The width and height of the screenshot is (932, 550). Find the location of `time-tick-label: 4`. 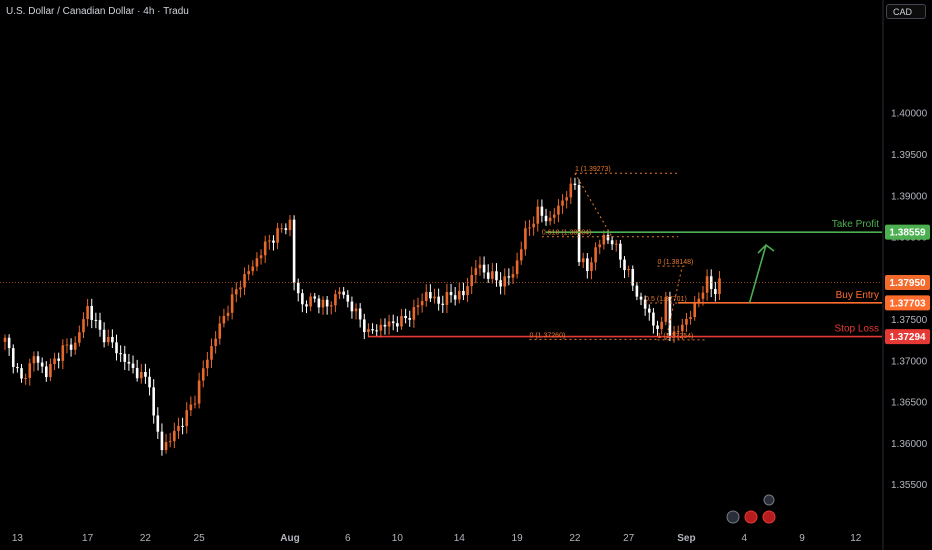

time-tick-label: 4 is located at coordinates (744, 538).